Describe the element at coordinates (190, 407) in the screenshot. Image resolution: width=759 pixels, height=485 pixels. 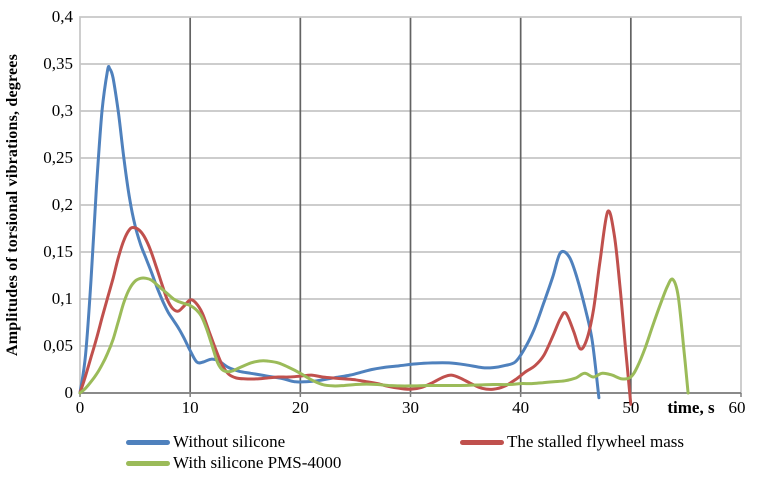
I see `x-tick-label: 10` at that location.